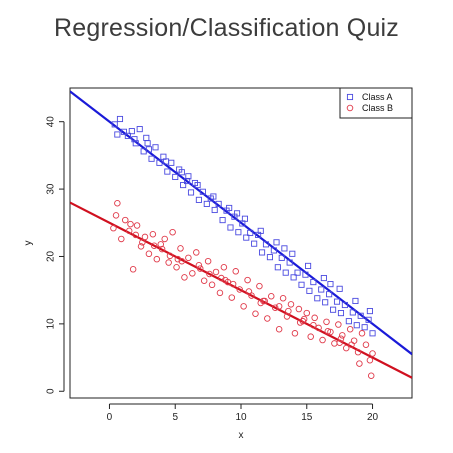 This screenshot has height=453, width=453. I want to click on y-tick-label: 0, so click(51, 391).